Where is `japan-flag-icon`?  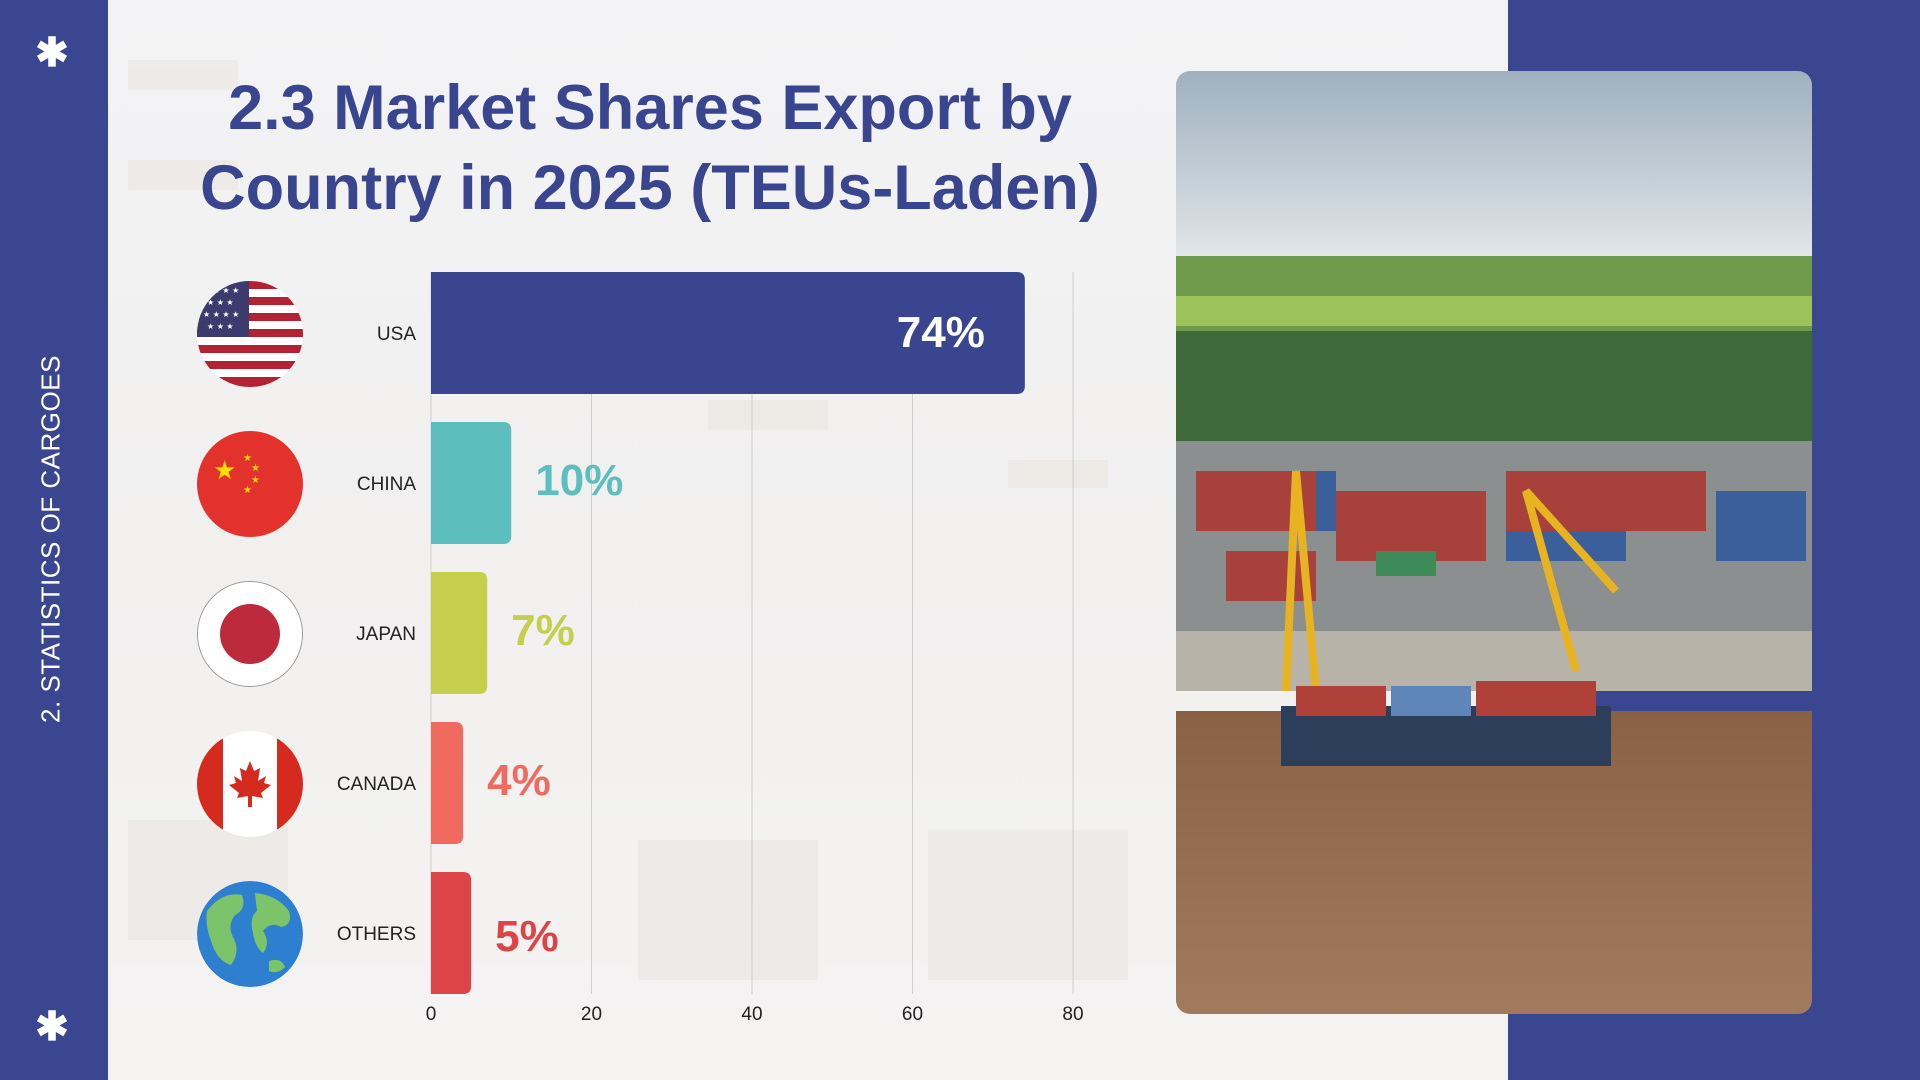
japan-flag-icon is located at coordinates (250, 634).